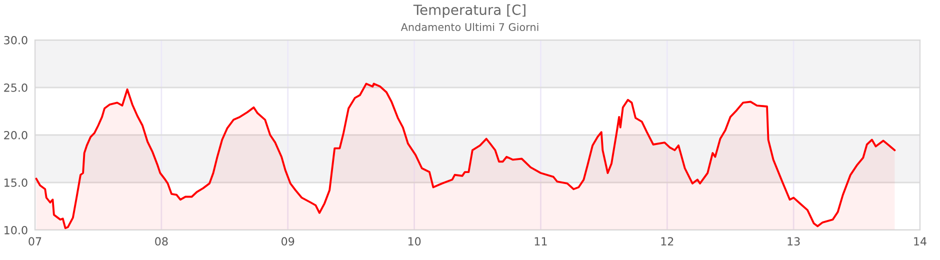 This screenshot has width=940, height=260. Describe the element at coordinates (794, 241) in the screenshot. I see `x-tick-label: 13` at that location.